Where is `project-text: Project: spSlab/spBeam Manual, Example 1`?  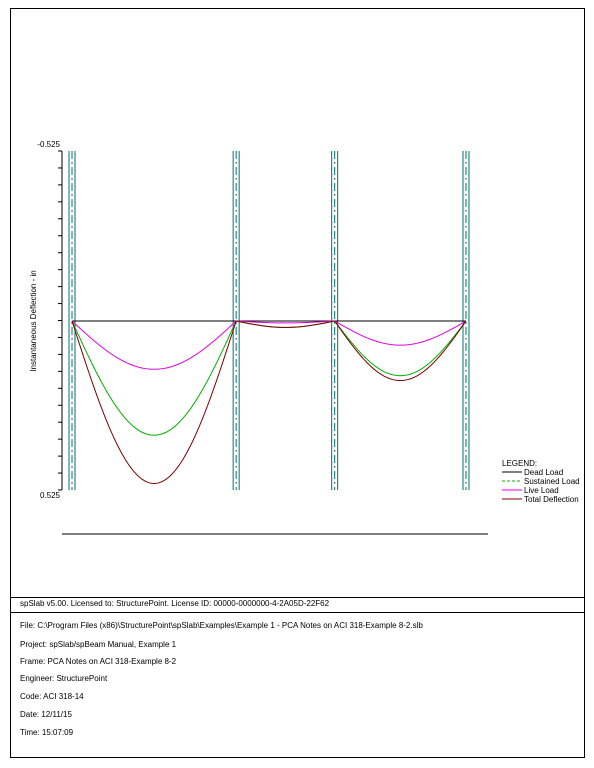
project-text: Project: spSlab/spBeam Manual, Example 1 is located at coordinates (98, 644).